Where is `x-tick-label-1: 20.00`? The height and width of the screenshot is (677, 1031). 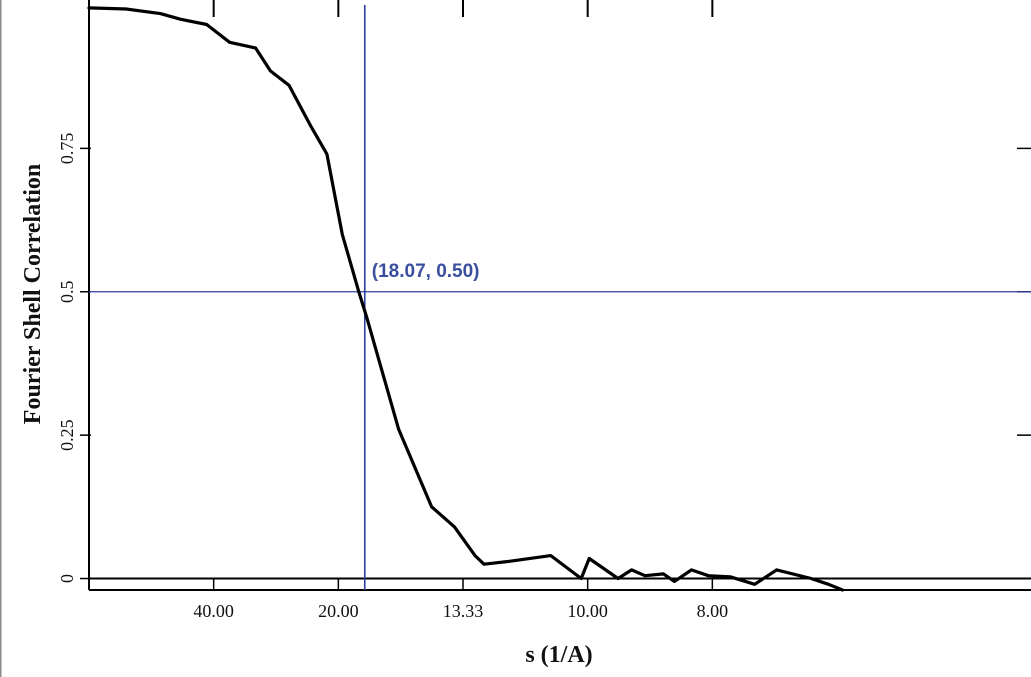 x-tick-label-1: 20.00 is located at coordinates (338, 611).